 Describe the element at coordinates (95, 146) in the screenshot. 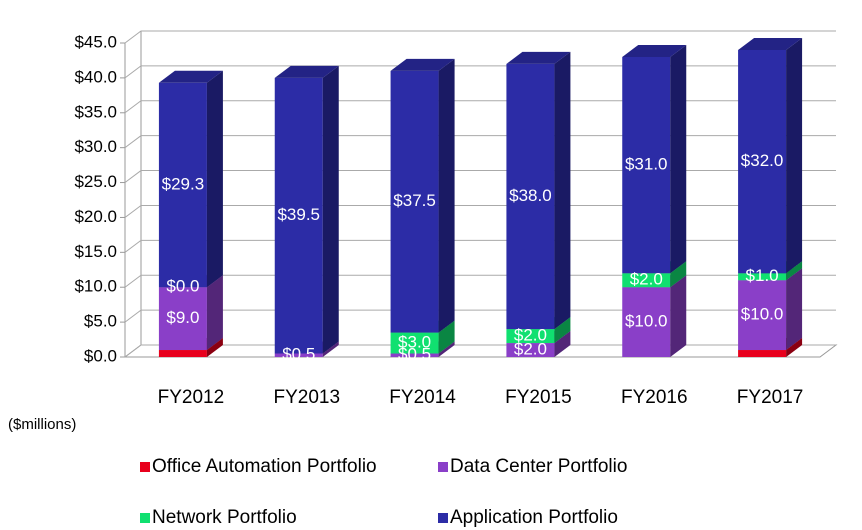

I see `y-tick-label: $30.0` at that location.